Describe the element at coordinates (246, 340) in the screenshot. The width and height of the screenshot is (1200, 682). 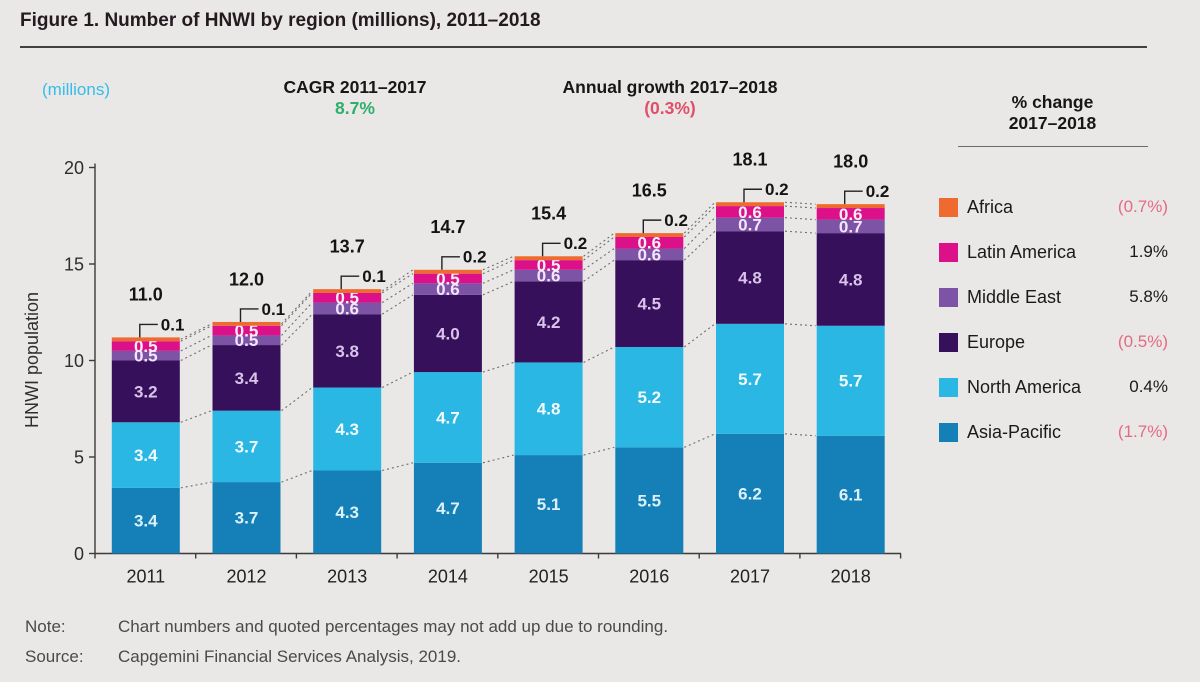
I see `bar-segment-middle-east-2012` at that location.